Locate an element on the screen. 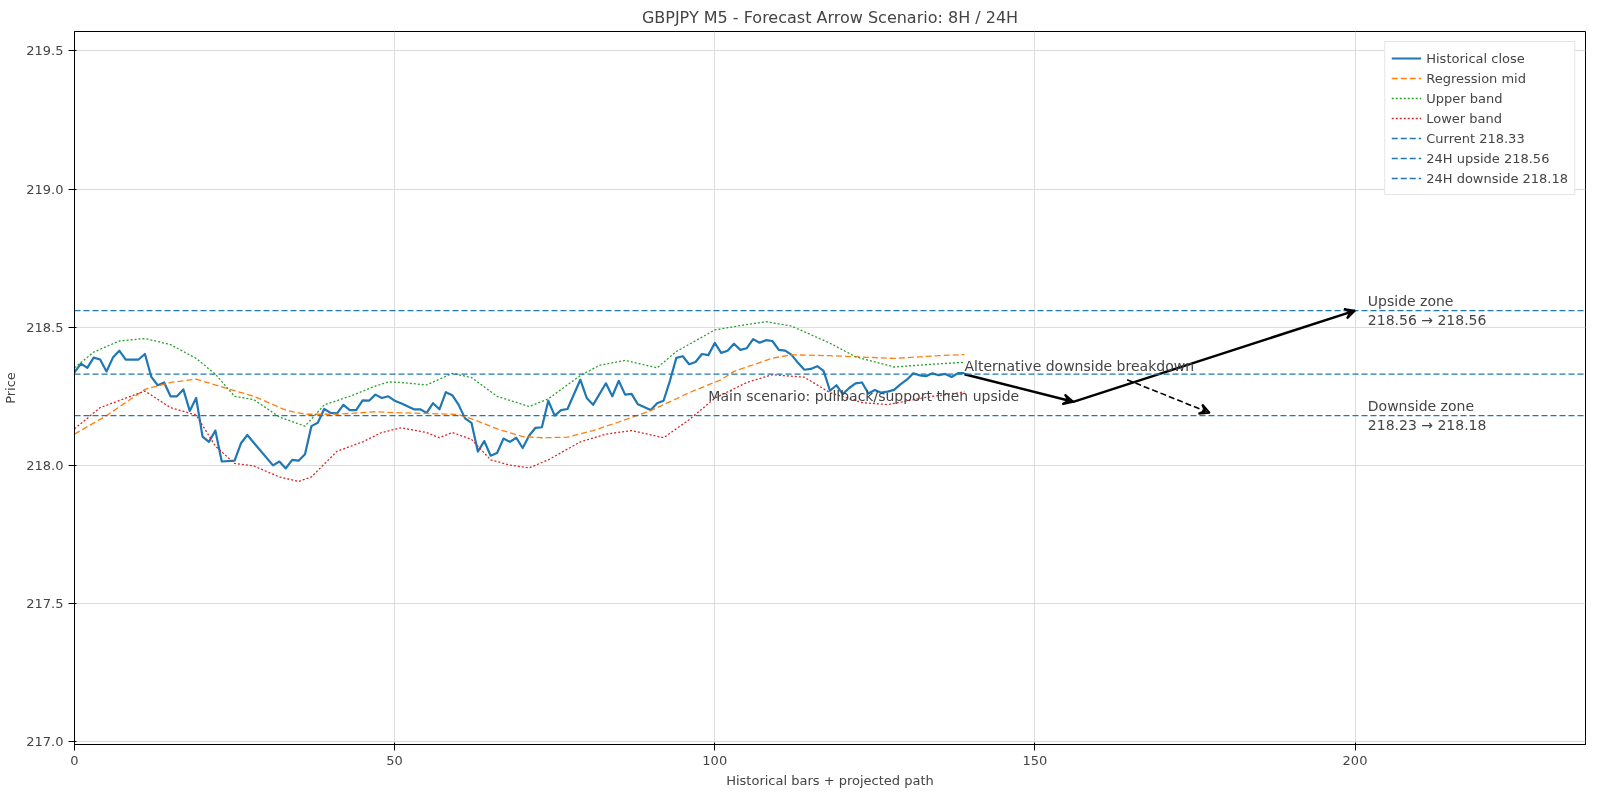 The height and width of the screenshot is (800, 1600). y-tick-label: 217.0 is located at coordinates (45, 742).